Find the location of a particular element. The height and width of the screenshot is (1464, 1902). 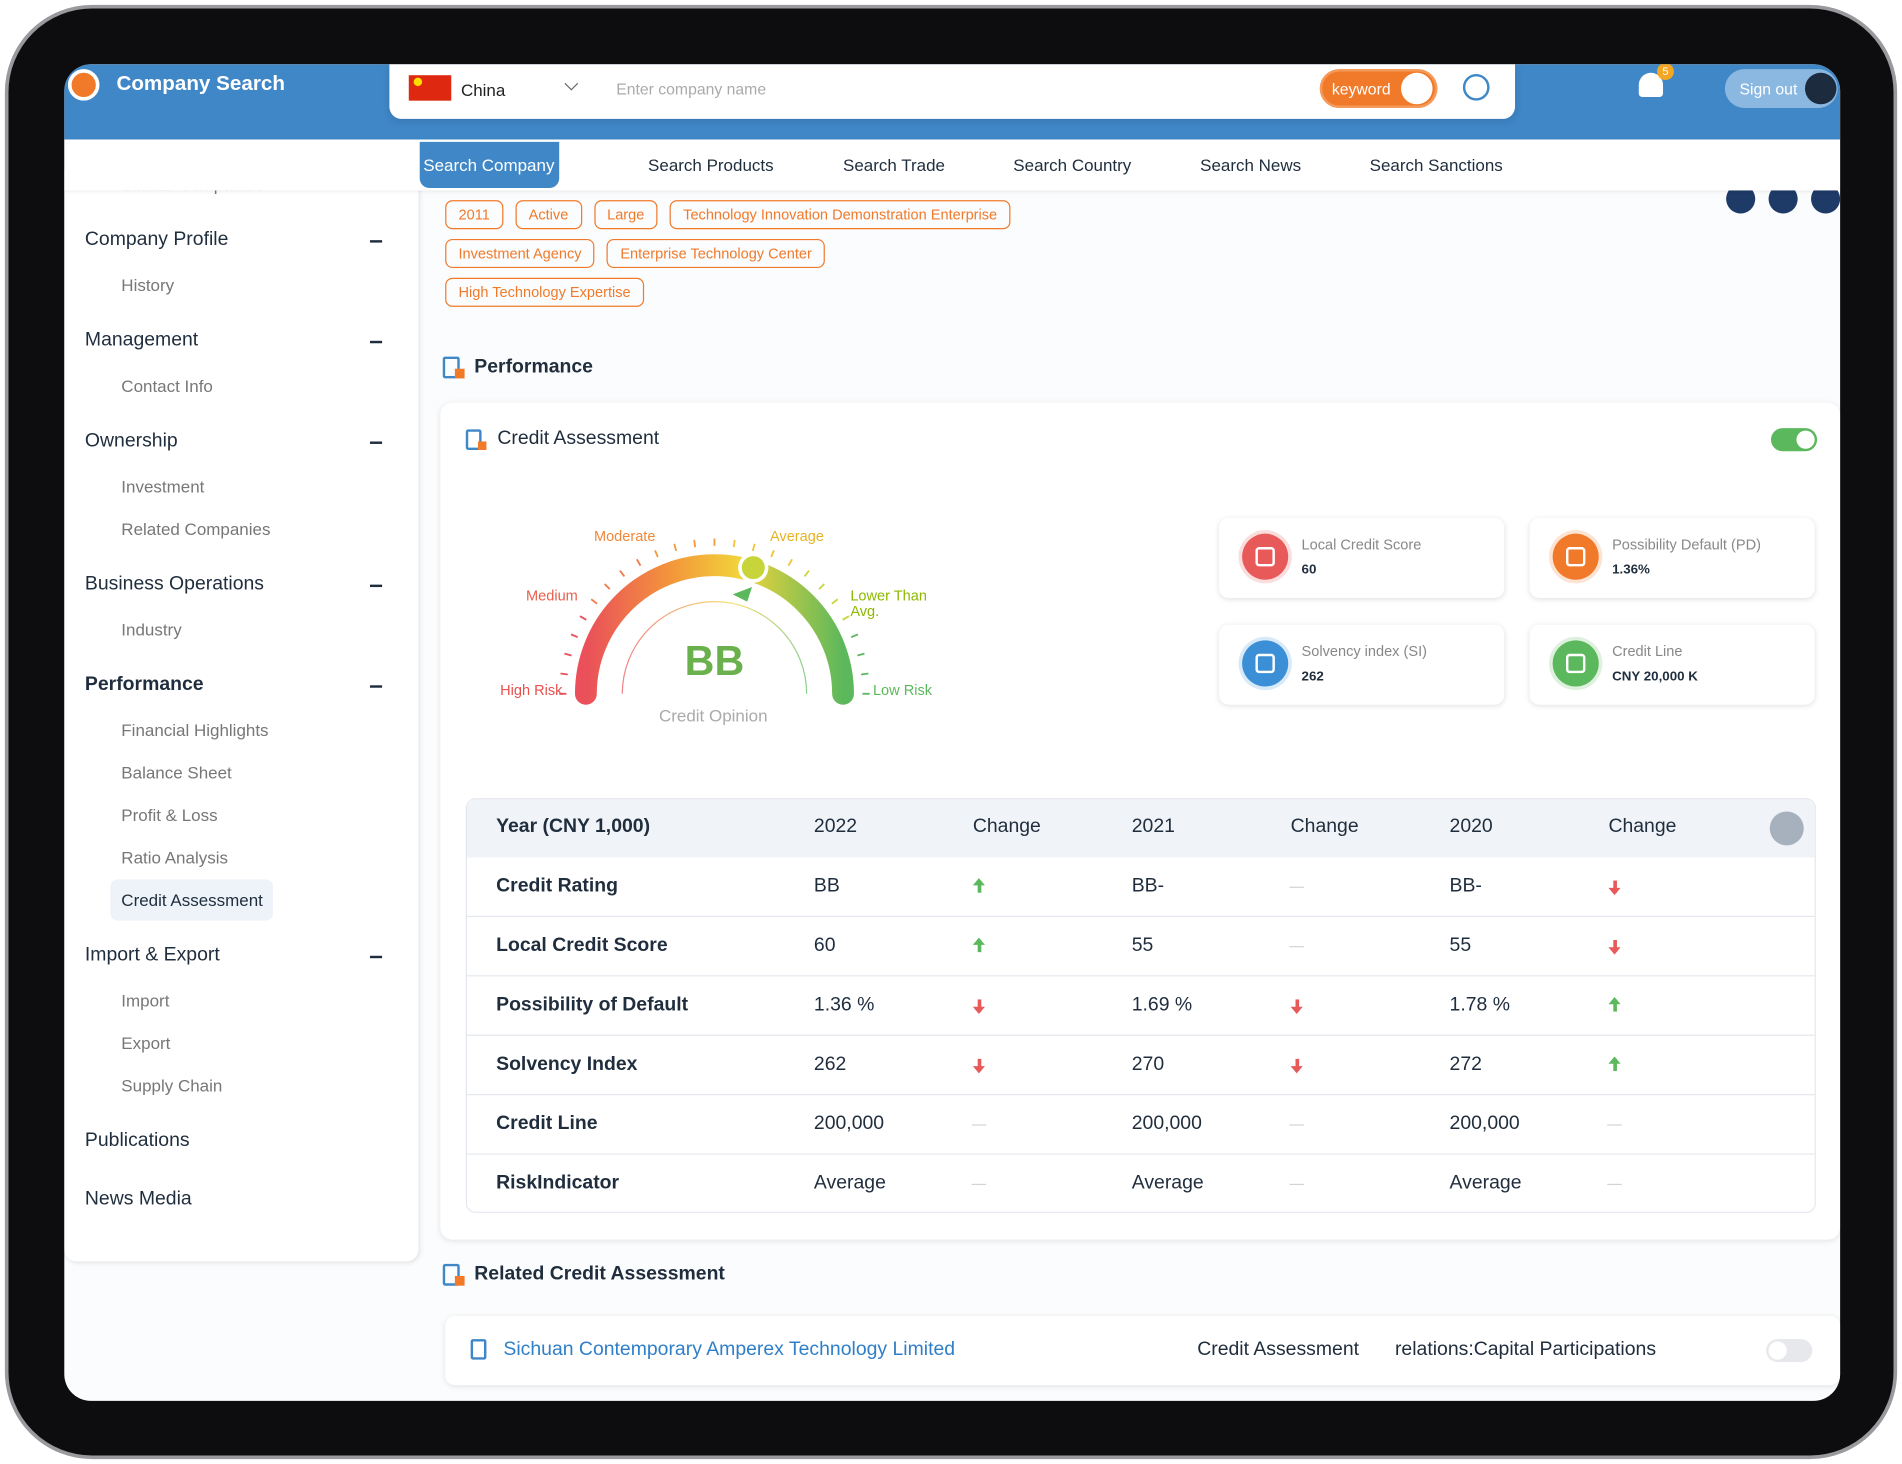

related-title: Related Credit Assessment is located at coordinates (599, 1274).